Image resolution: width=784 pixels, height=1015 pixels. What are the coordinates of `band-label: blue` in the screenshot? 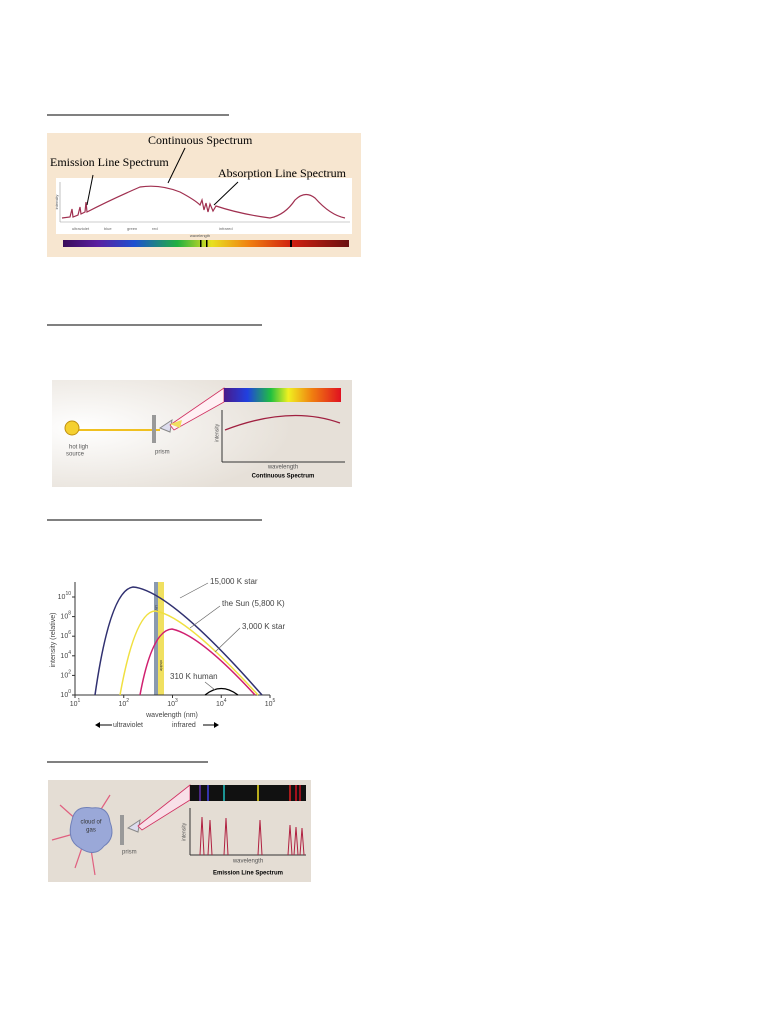 It's located at (108, 228).